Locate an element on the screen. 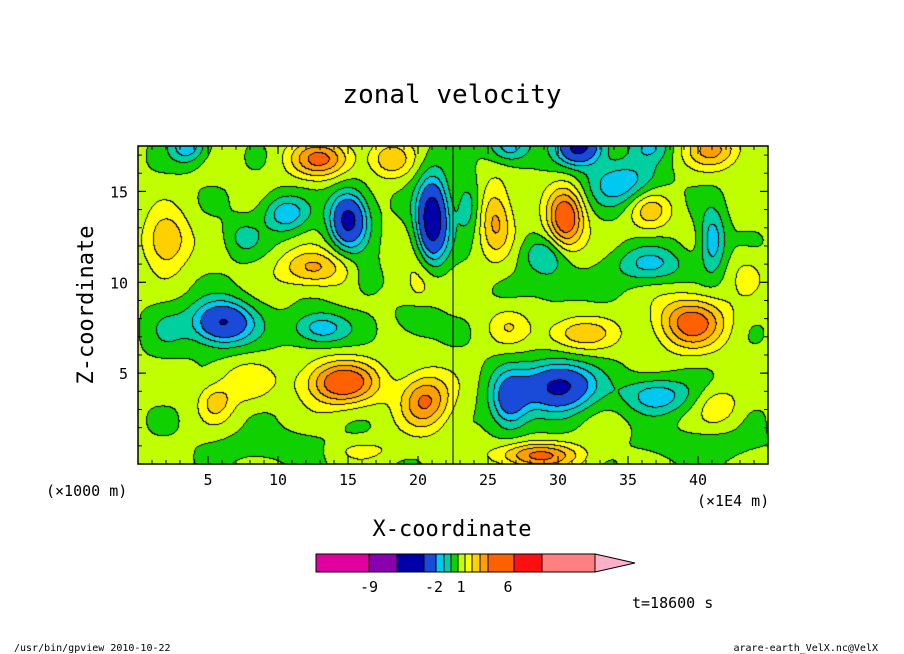 This screenshot has height=654, width=904. colorbar-tick-label: -9 is located at coordinates (369, 587).